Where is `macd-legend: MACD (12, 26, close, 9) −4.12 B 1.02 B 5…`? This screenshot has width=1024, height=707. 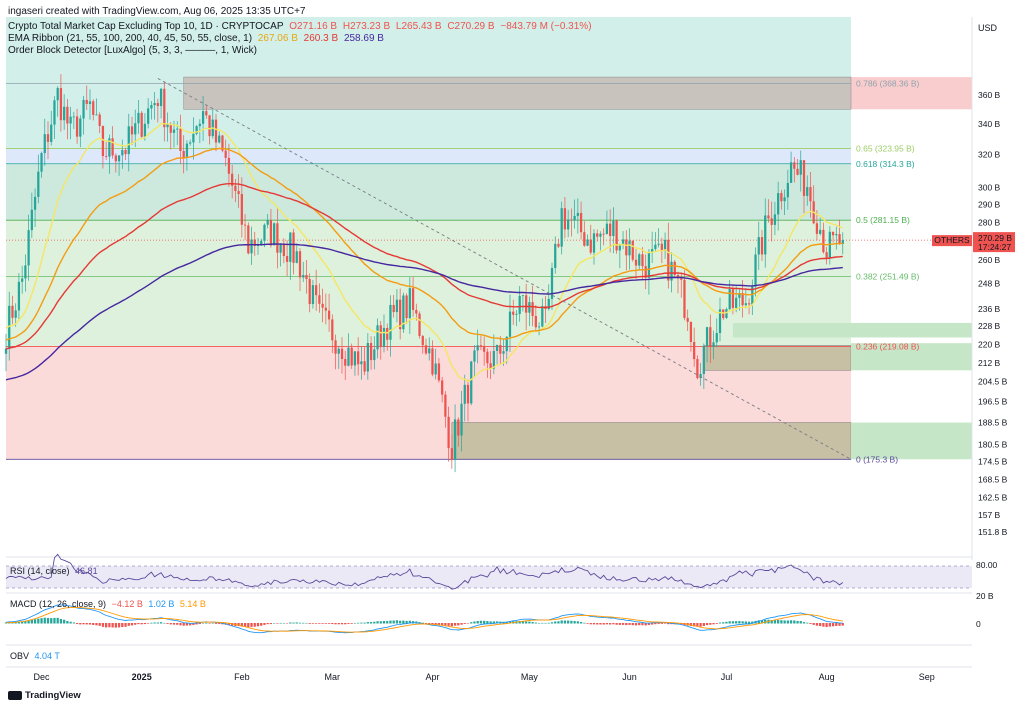
macd-legend: MACD (12, 26, close, 9) −4.12 B 1.02 B 5… is located at coordinates (109, 604).